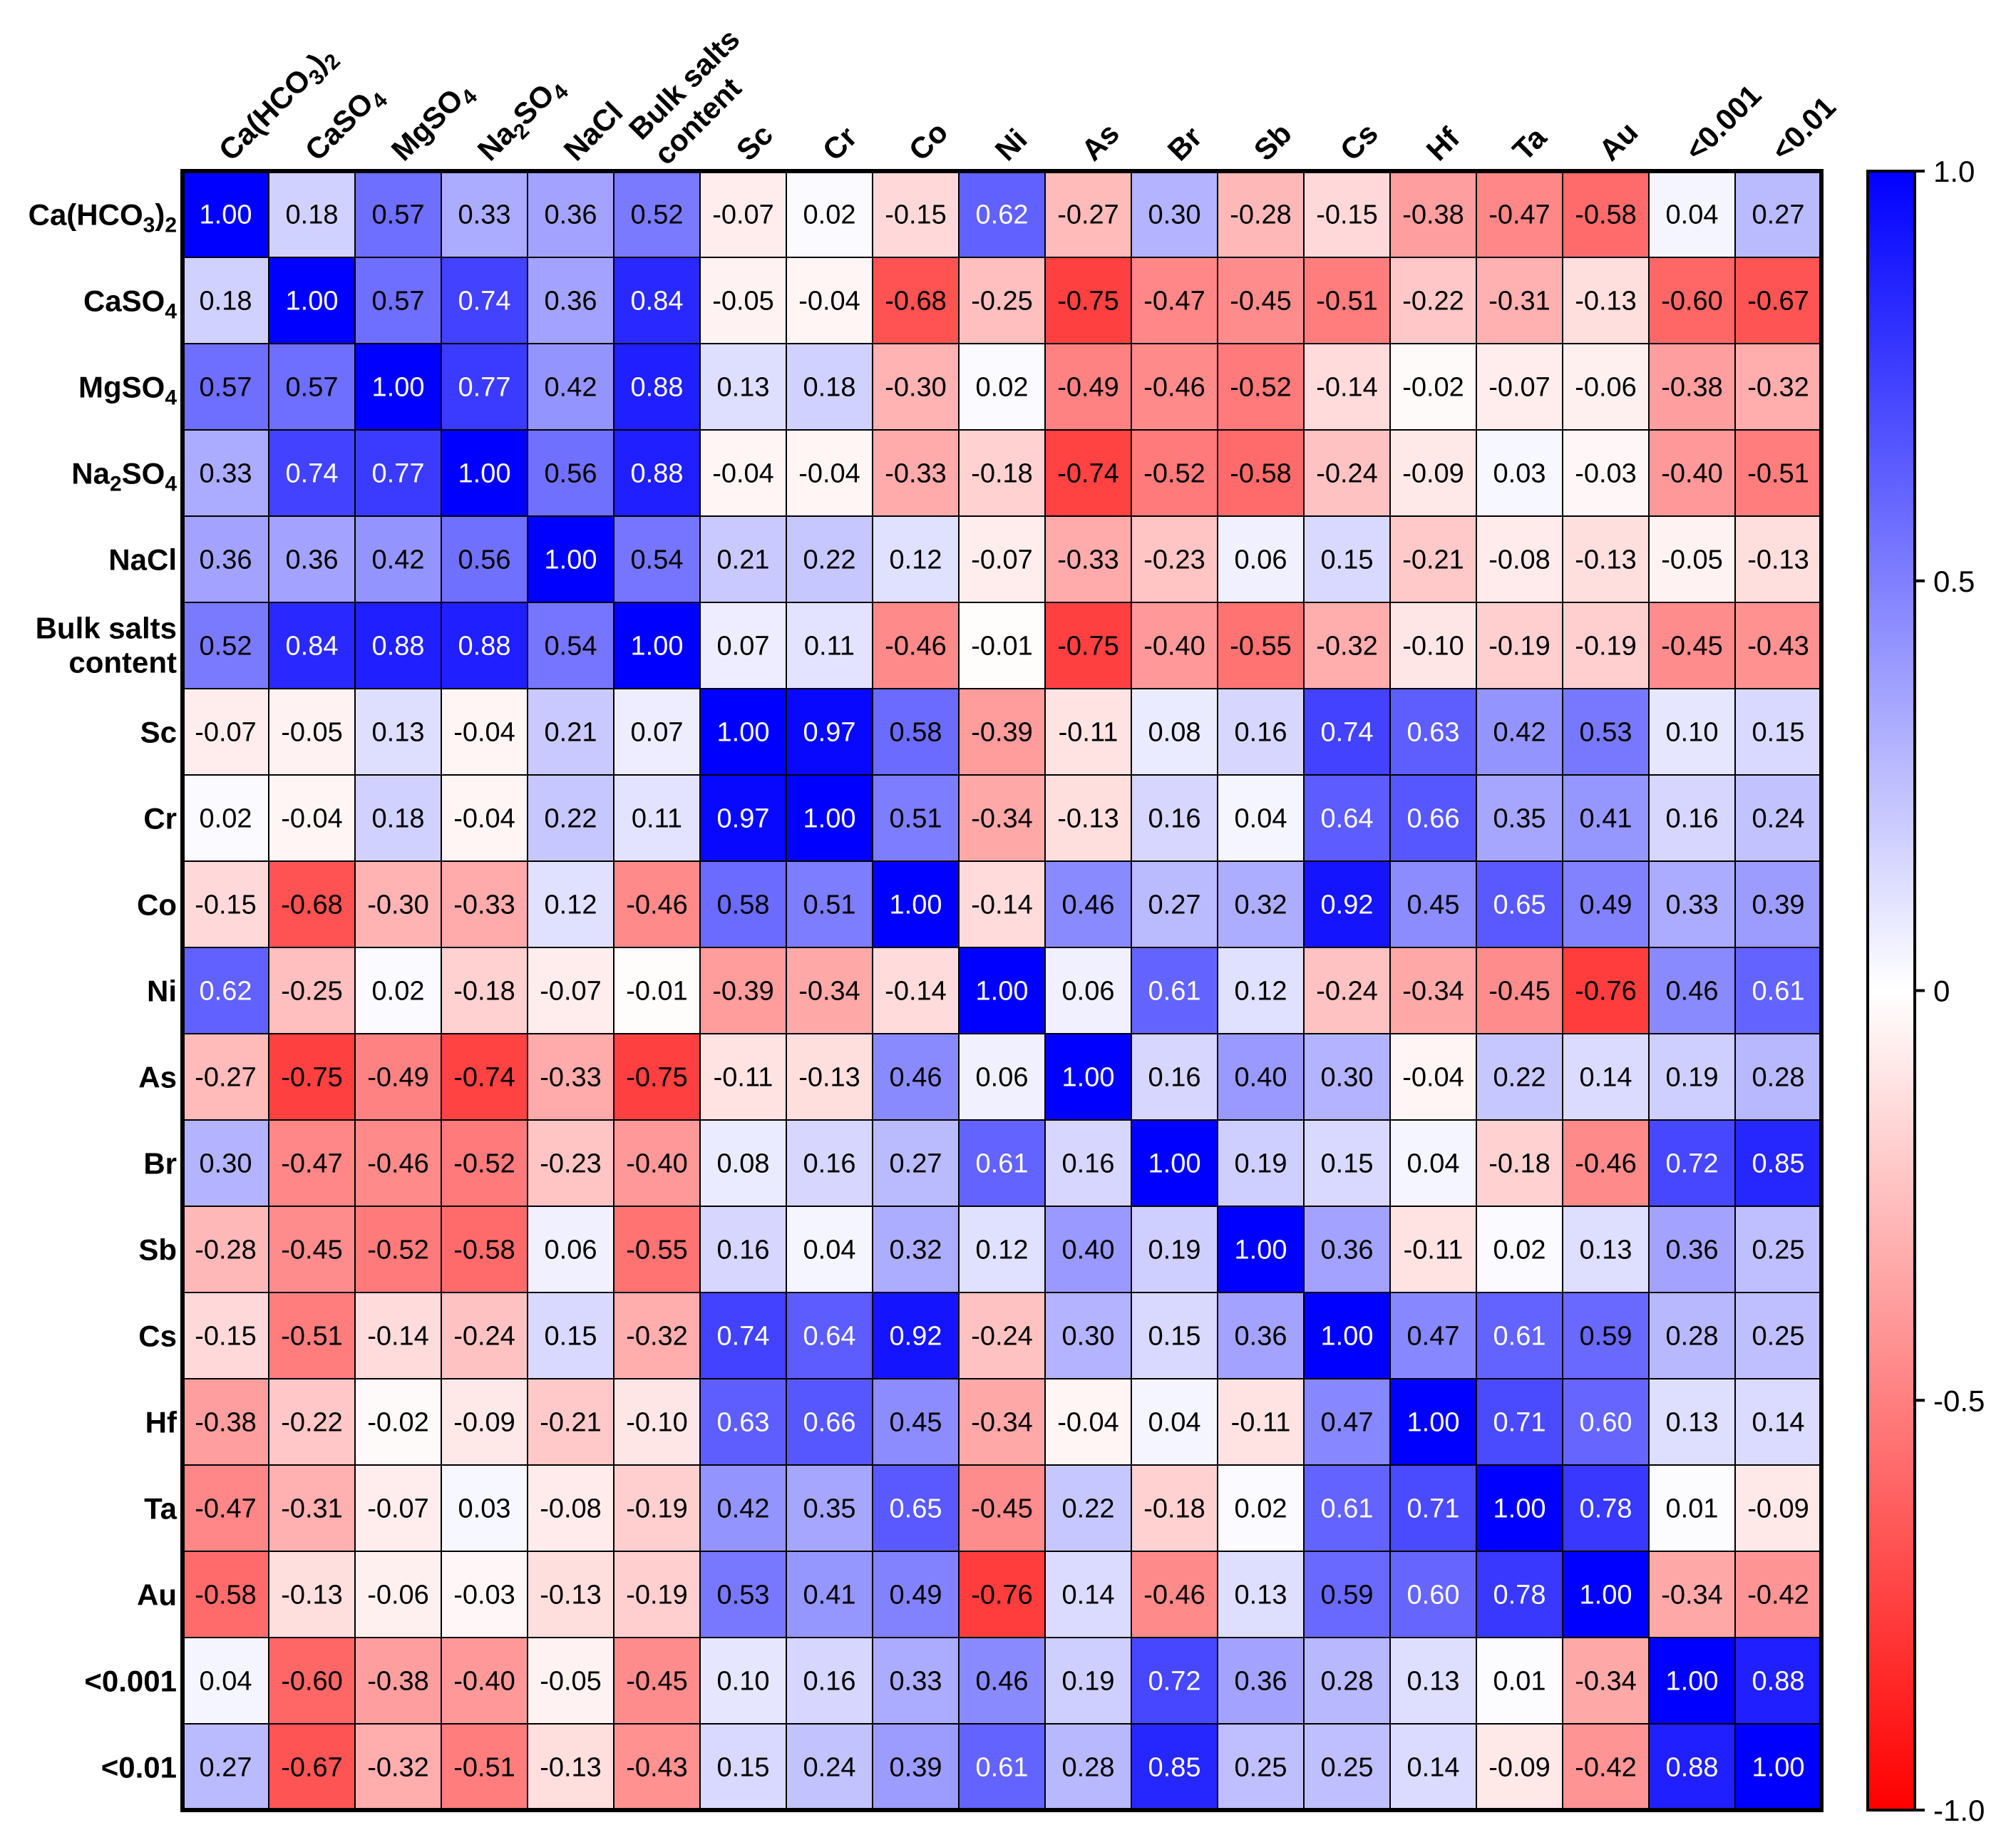 The image size is (2016, 1845). What do you see at coordinates (346, 127) in the screenshot?
I see `column-label: CaSO4` at bounding box center [346, 127].